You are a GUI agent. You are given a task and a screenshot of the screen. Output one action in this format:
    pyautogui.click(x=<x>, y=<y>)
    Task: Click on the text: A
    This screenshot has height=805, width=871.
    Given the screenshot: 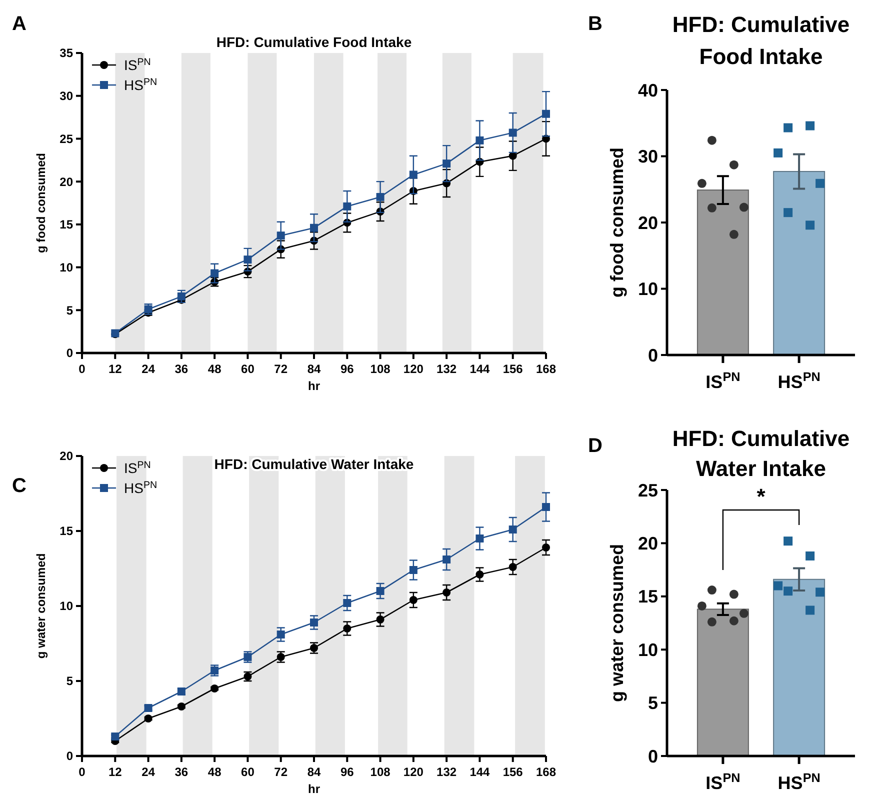 What is the action you would take?
    pyautogui.click(x=19, y=24)
    